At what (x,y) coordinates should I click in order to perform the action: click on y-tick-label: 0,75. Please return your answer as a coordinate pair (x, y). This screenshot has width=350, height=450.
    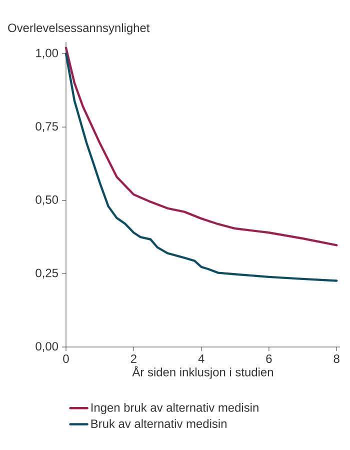
    Looking at the image, I should click on (47, 127).